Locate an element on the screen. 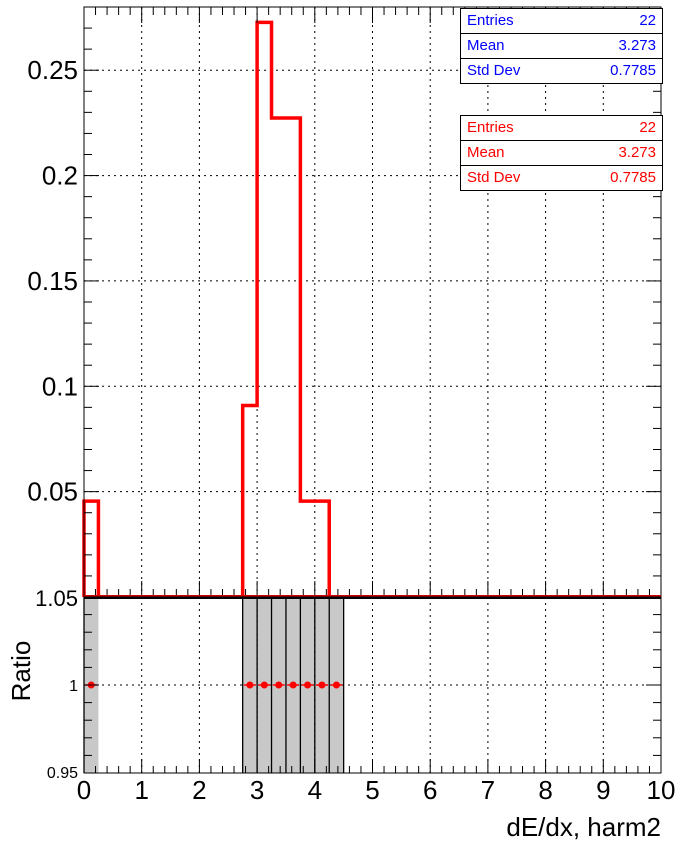  x-tick-label: 2 is located at coordinates (199, 790).